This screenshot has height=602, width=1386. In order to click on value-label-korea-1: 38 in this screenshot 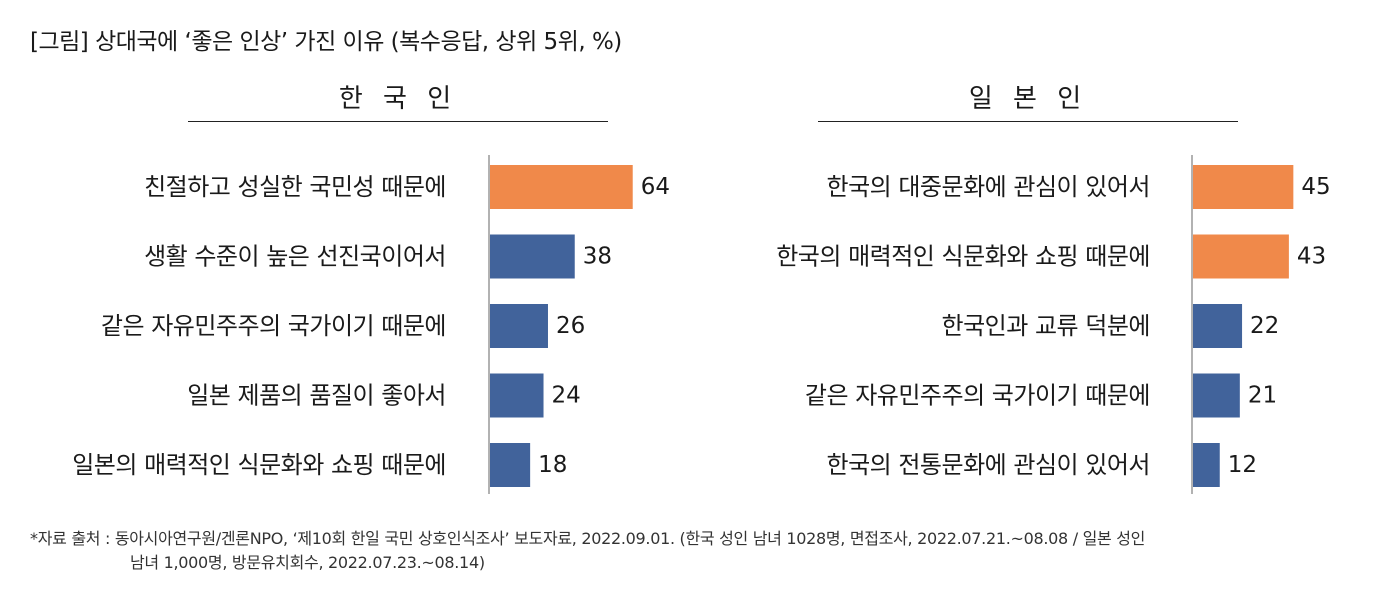, I will do `click(597, 257)`.